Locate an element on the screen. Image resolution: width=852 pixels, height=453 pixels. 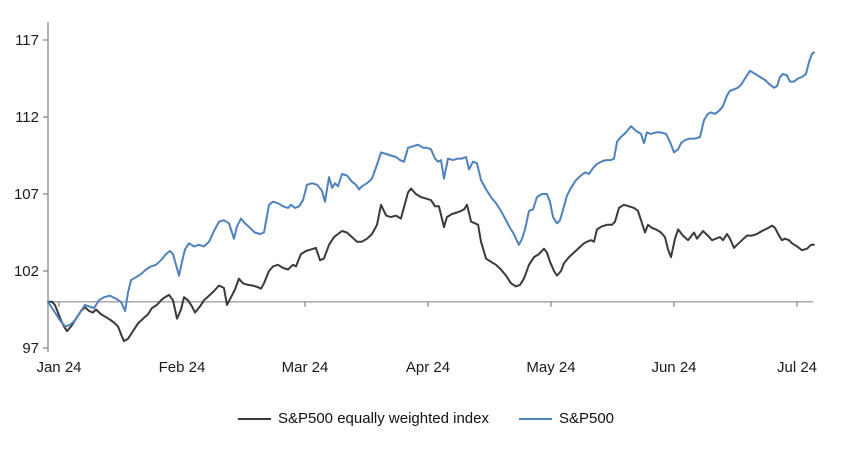
legend-label-equal-weight: S&P500 equally weighted index is located at coordinates (383, 418).